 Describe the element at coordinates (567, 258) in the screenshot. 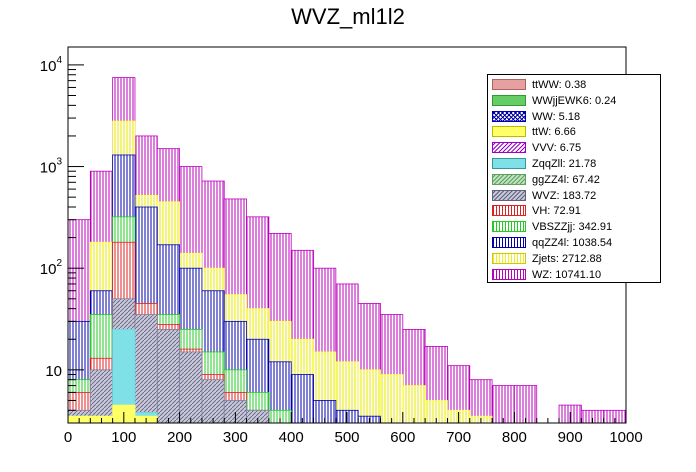

I see `legend-label: Zjets: 2712.88` at that location.